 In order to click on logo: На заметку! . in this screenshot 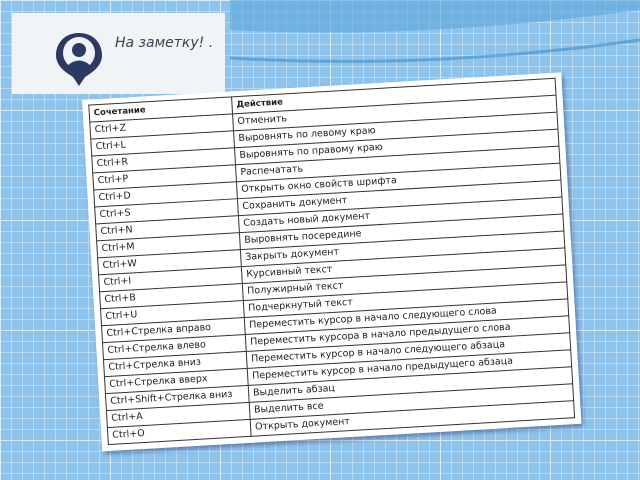, I will do `click(118, 53)`.